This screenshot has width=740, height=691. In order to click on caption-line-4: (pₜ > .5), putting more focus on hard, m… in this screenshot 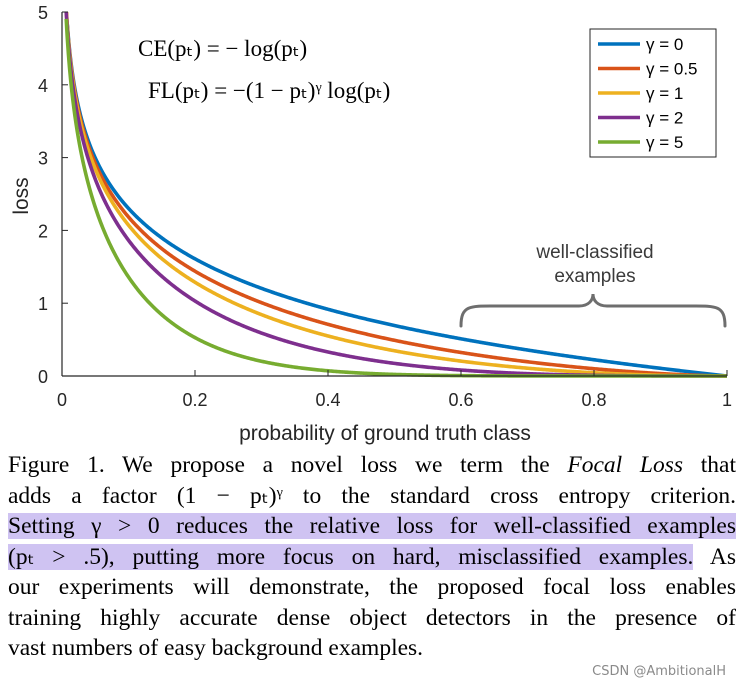, I will do `click(372, 557)`.